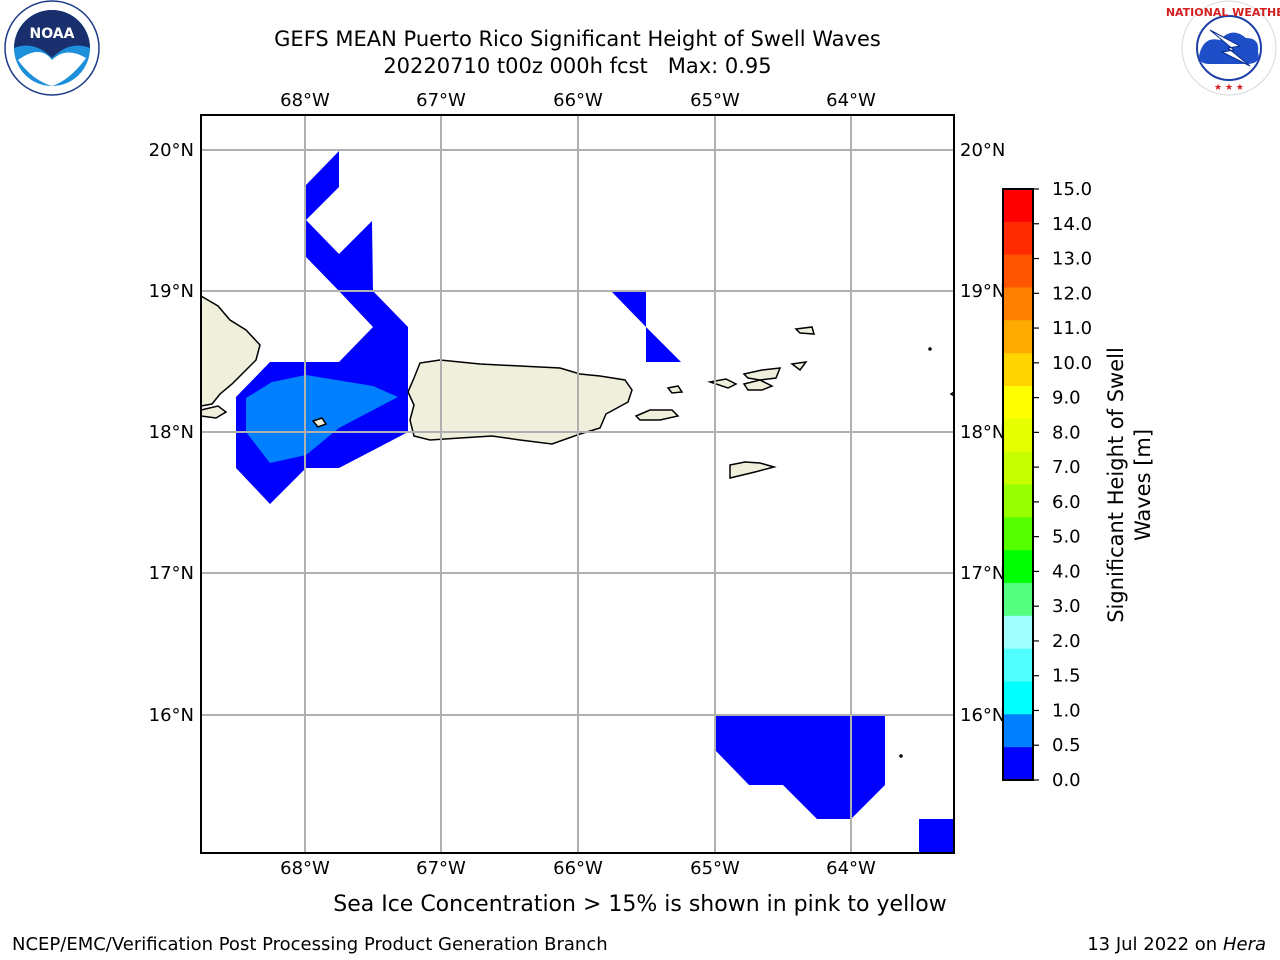  What do you see at coordinates (1072, 259) in the screenshot?
I see `colorbar-tick-label: 13.0` at bounding box center [1072, 259].